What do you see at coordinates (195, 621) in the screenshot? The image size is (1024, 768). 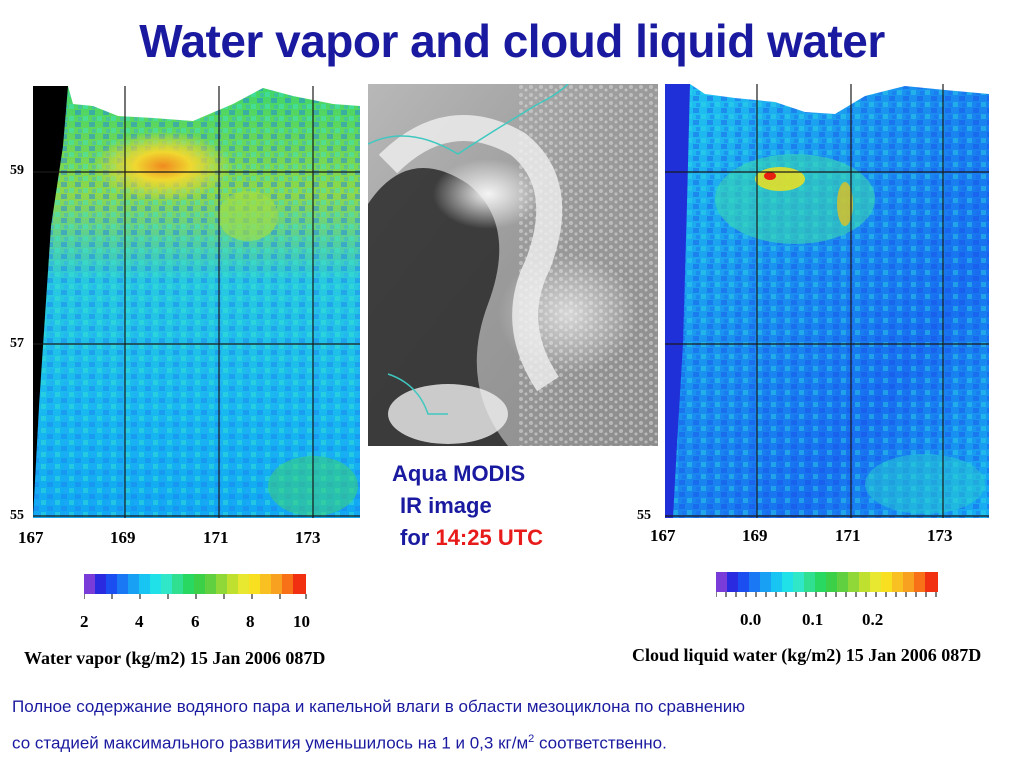 I see `colorbar-tick-6: 6` at bounding box center [195, 621].